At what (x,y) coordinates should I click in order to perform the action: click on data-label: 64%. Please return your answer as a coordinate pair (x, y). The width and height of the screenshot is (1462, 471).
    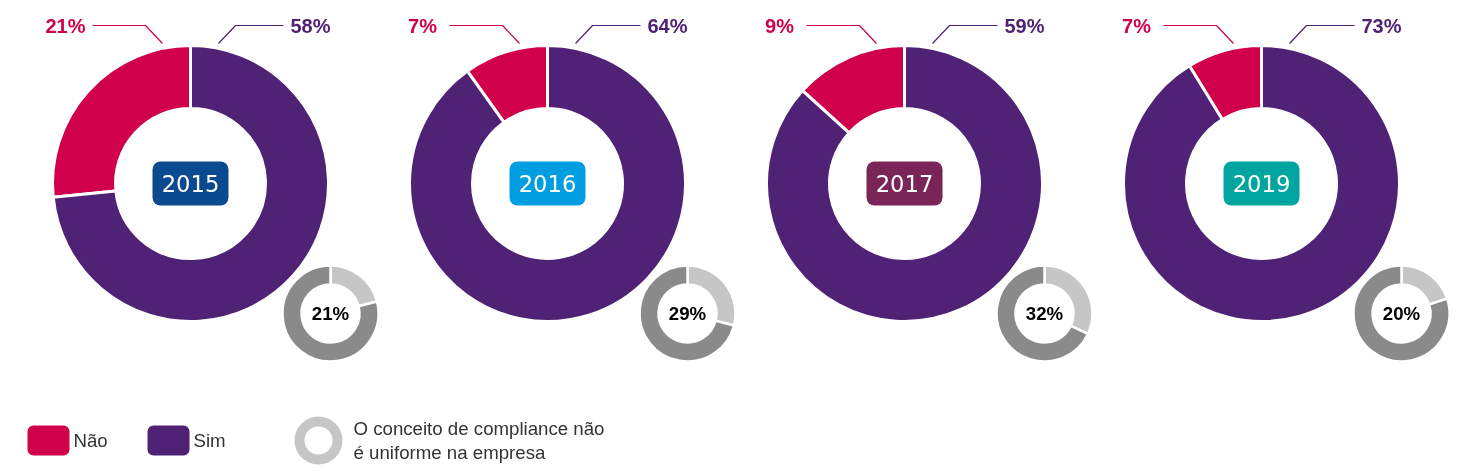
    Looking at the image, I should click on (667, 25).